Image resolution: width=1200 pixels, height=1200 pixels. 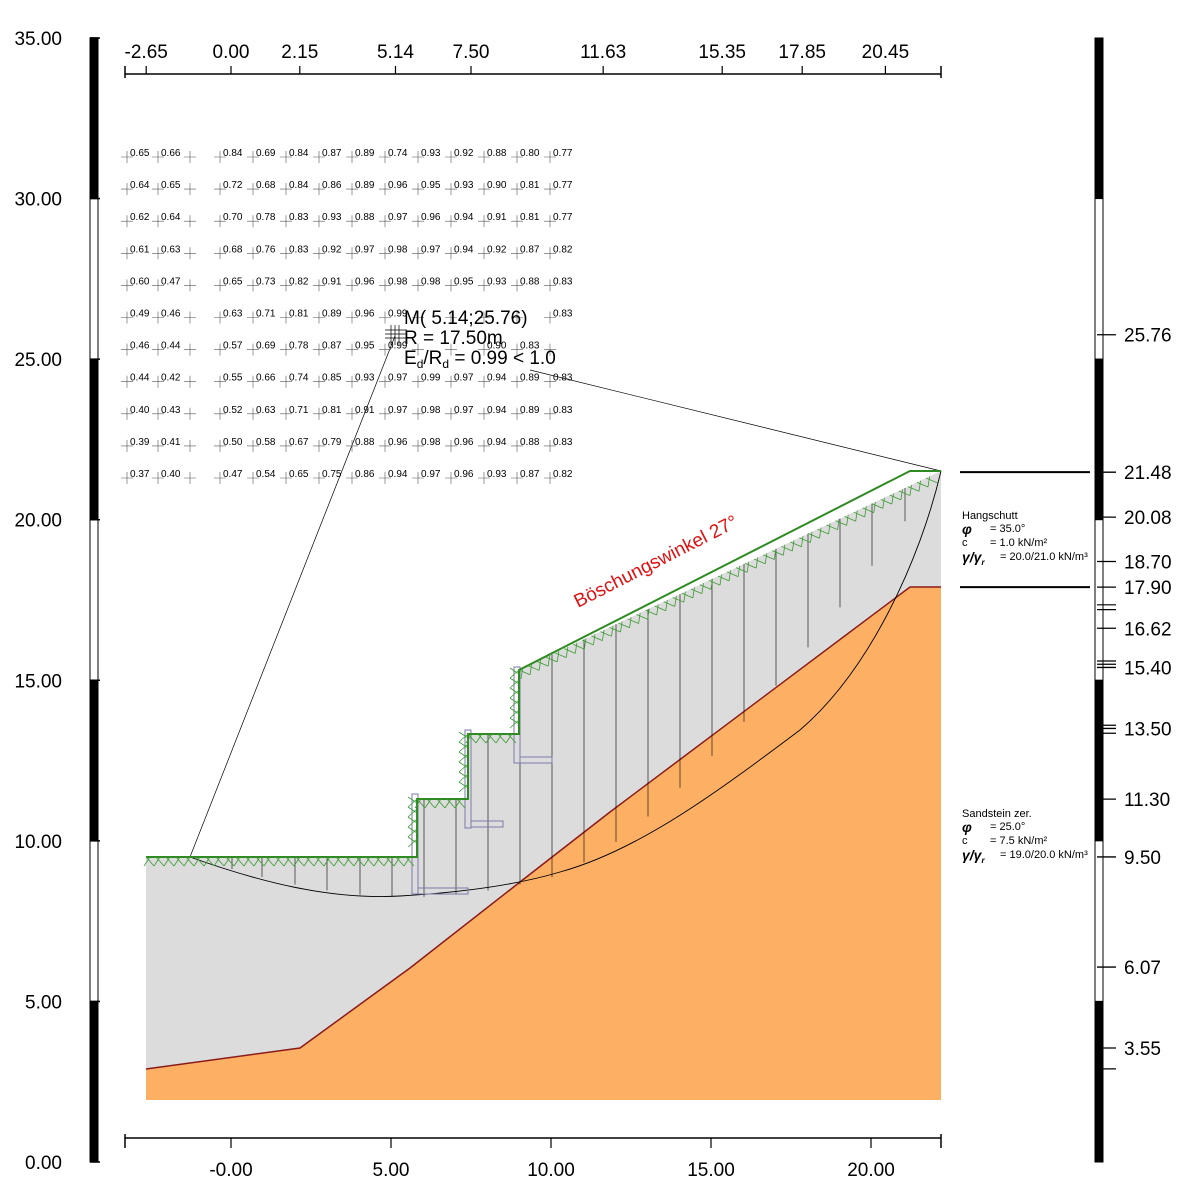 I want to click on left-scale-label: 0.00, so click(x=43, y=1163).